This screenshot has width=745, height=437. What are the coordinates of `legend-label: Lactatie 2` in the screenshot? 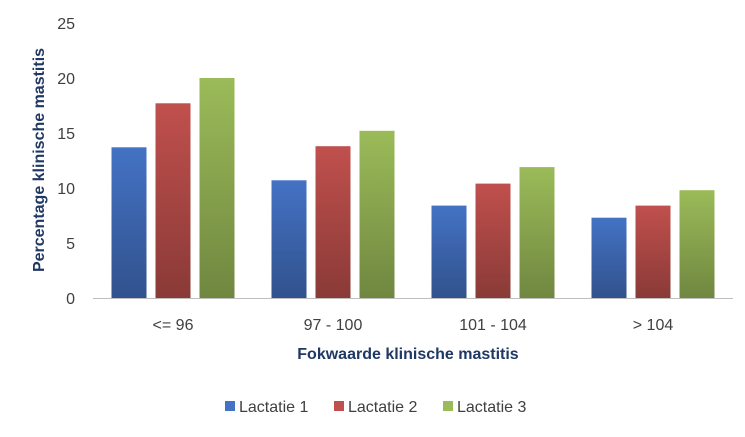 It's located at (382, 407).